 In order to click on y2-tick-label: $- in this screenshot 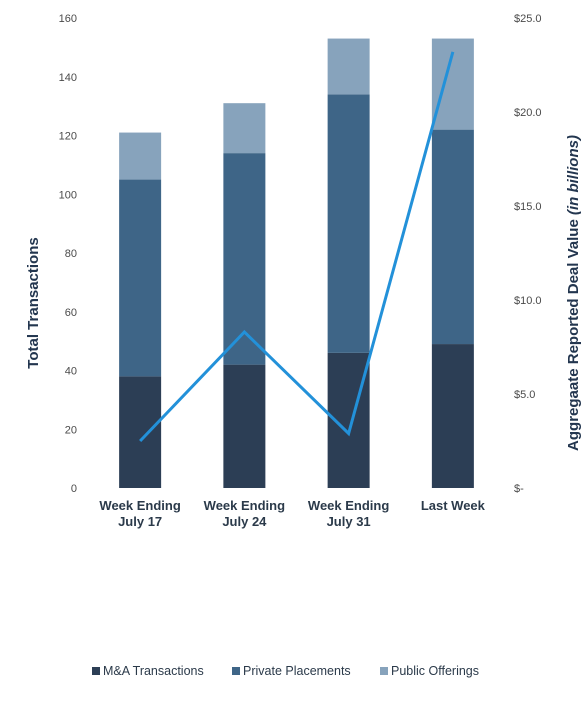, I will do `click(519, 489)`.